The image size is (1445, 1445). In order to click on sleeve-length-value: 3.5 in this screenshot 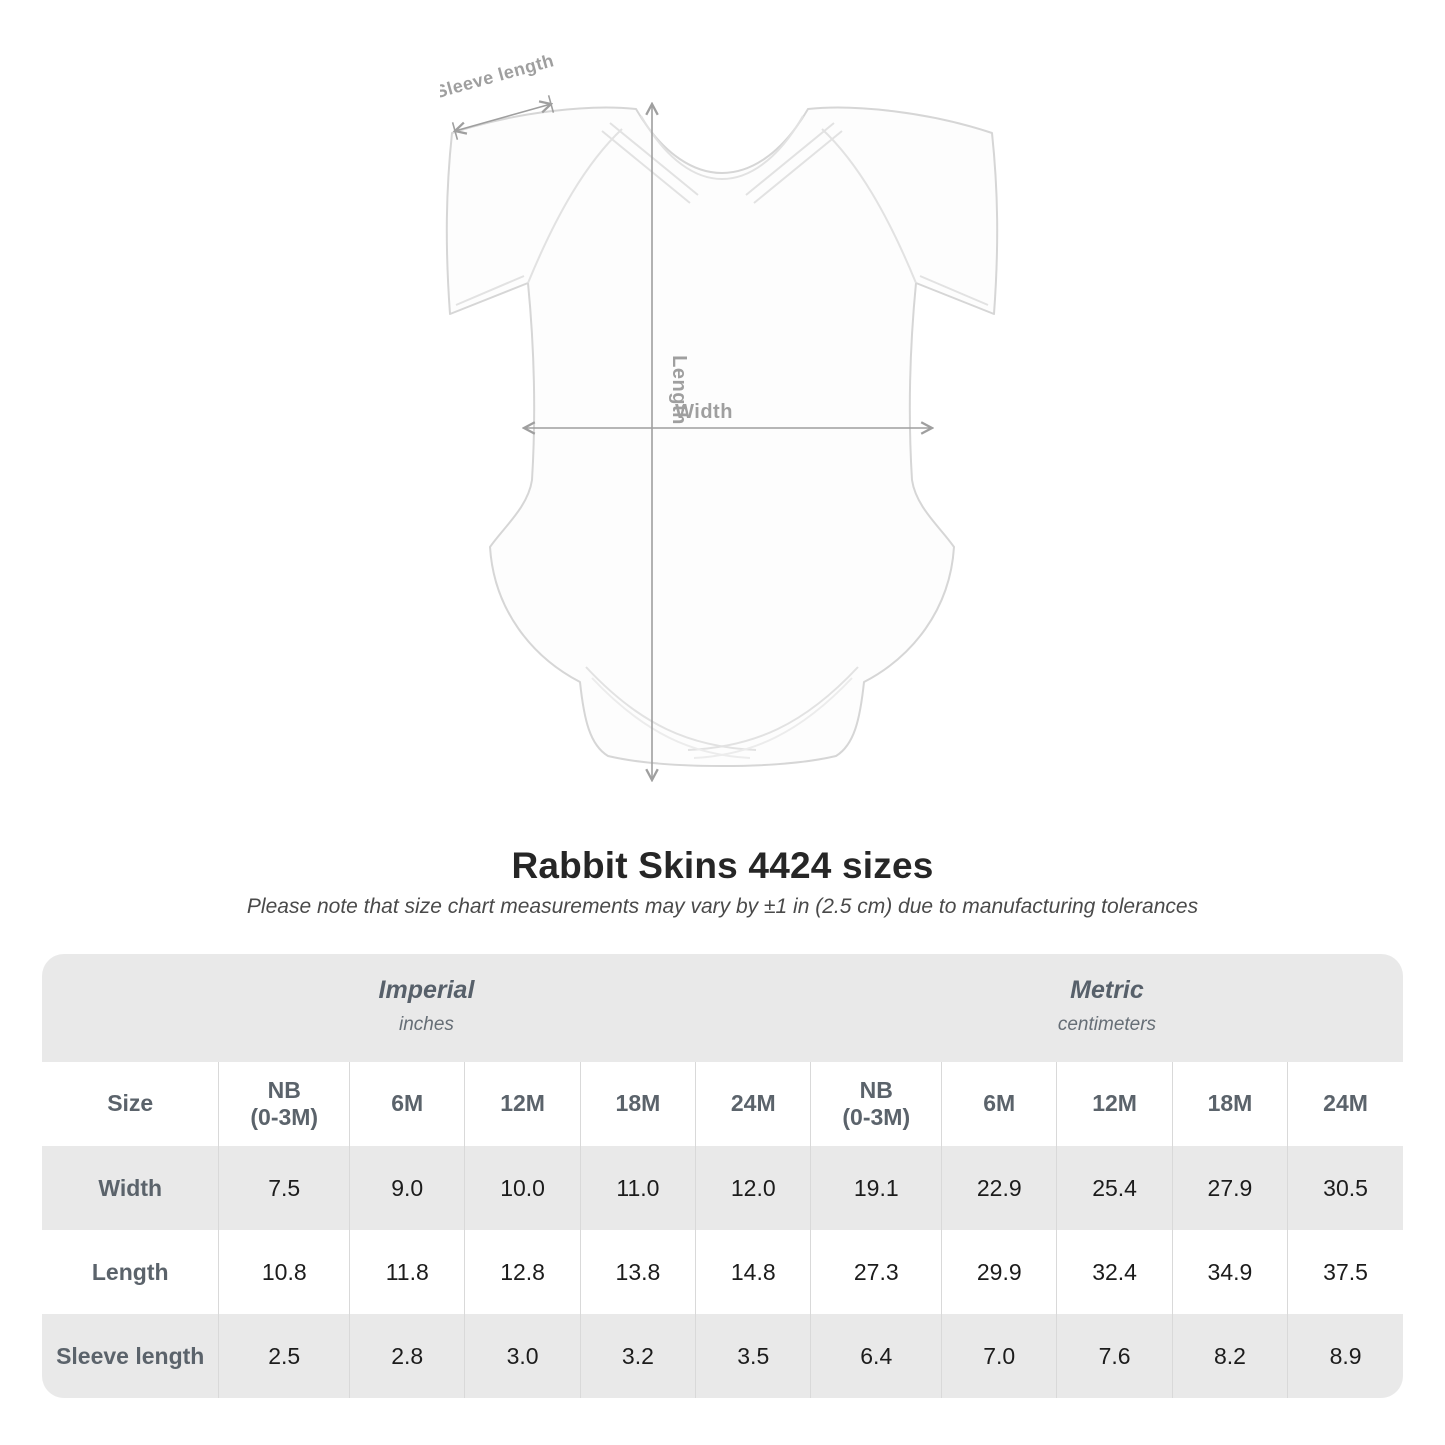, I will do `click(753, 1356)`.